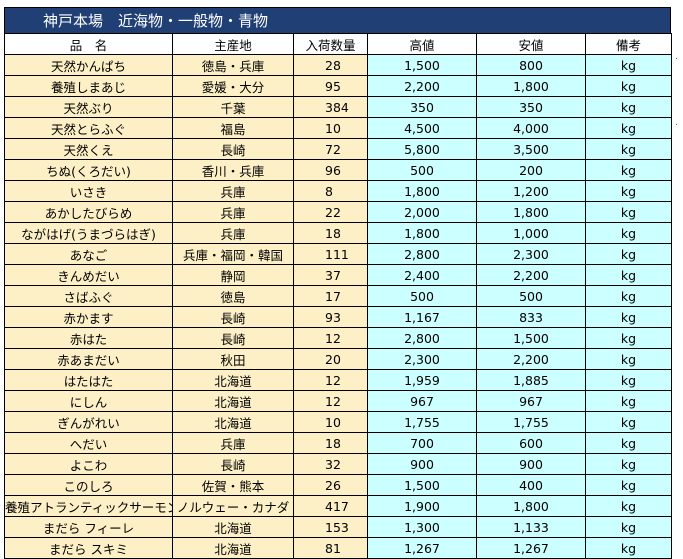  What do you see at coordinates (531, 485) in the screenshot?
I see `cell-low: 400` at bounding box center [531, 485].